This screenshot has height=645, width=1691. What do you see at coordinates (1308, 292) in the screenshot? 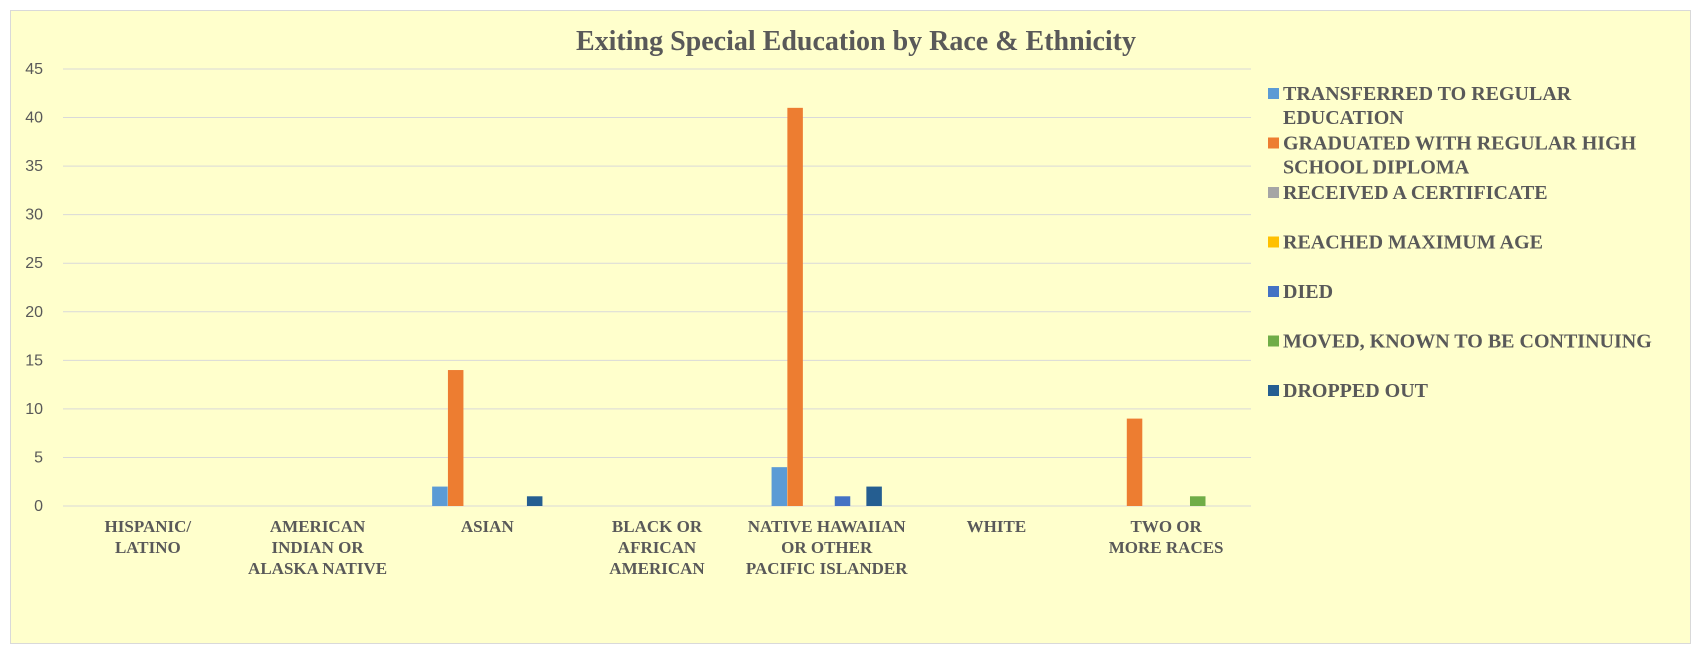
I see `legend-label: DIED` at bounding box center [1308, 292].